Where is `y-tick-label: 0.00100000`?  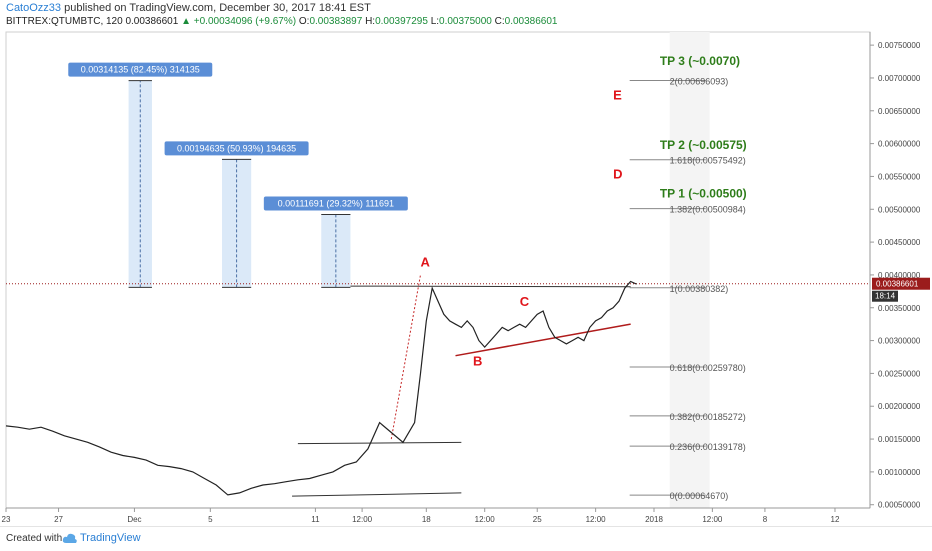 y-tick-label: 0.00100000 is located at coordinates (899, 472).